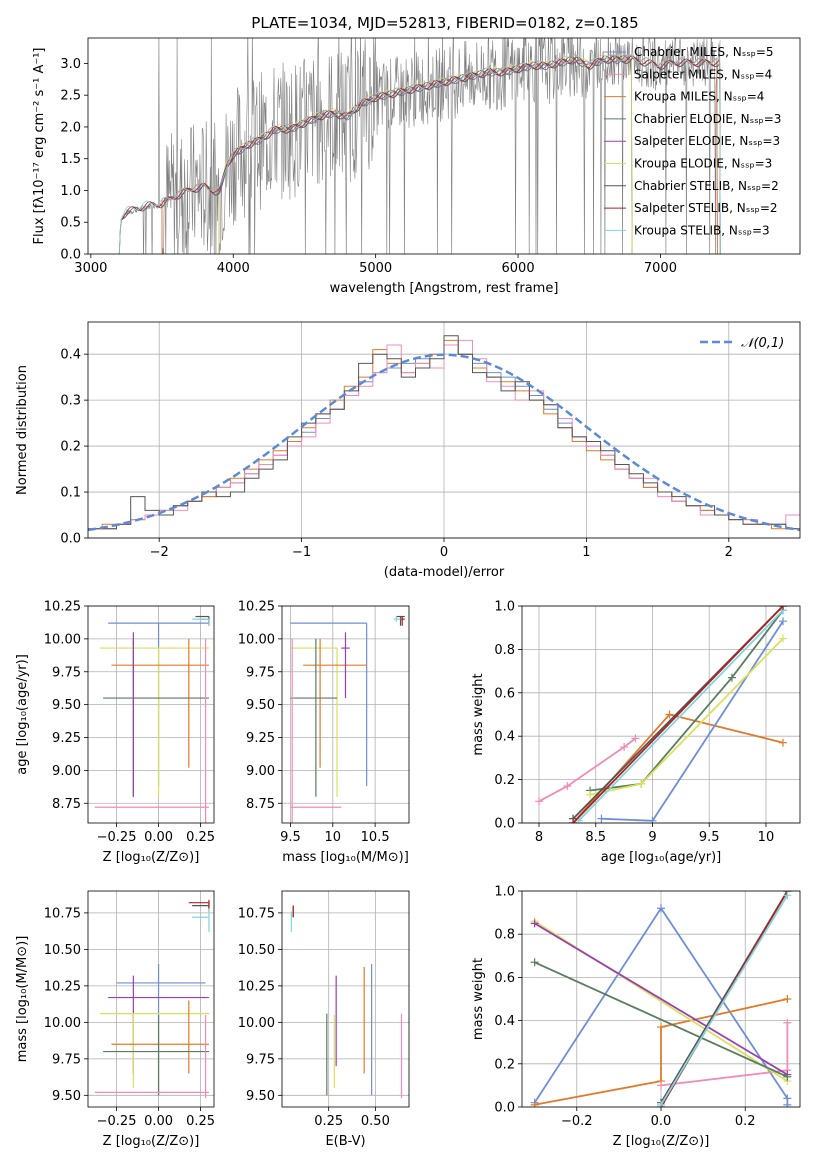  What do you see at coordinates (444, 442) in the screenshot?
I see `gaussian-curve` at bounding box center [444, 442].